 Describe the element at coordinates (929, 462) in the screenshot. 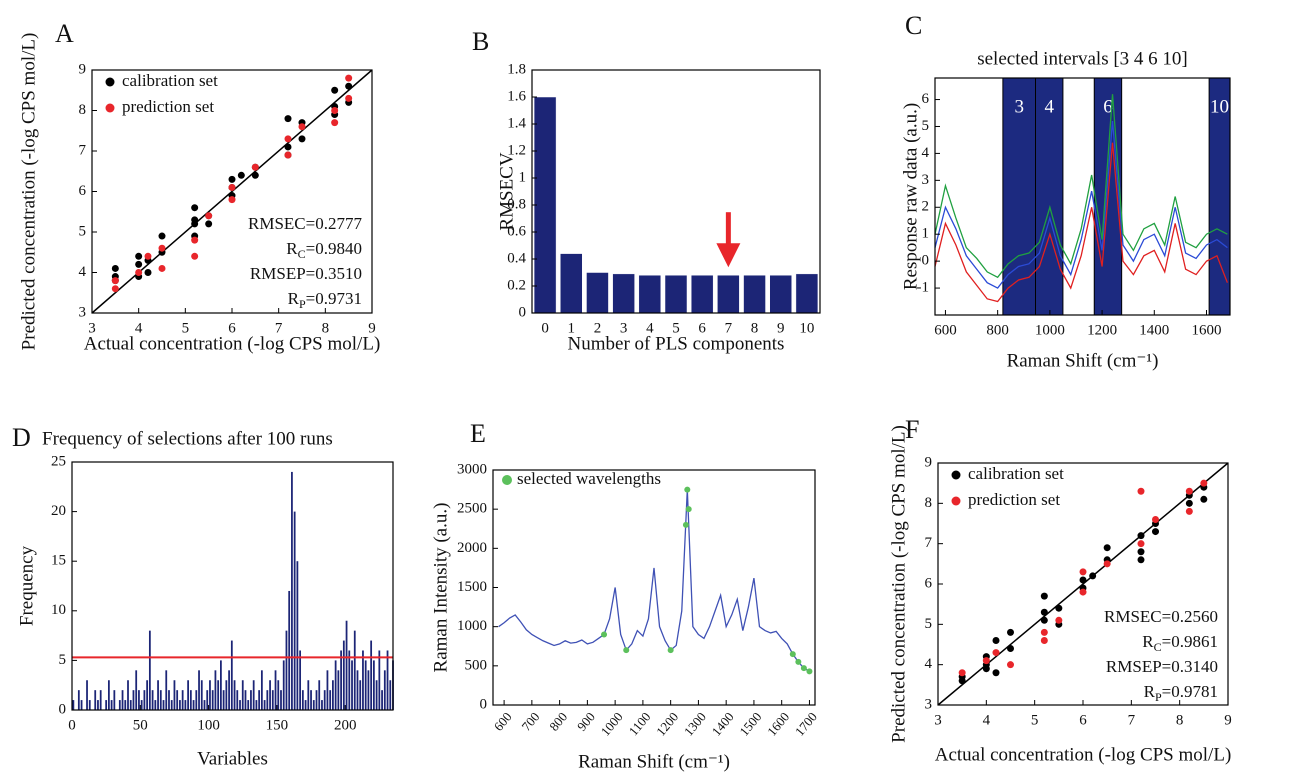

I see `y-tick-label: 9` at that location.